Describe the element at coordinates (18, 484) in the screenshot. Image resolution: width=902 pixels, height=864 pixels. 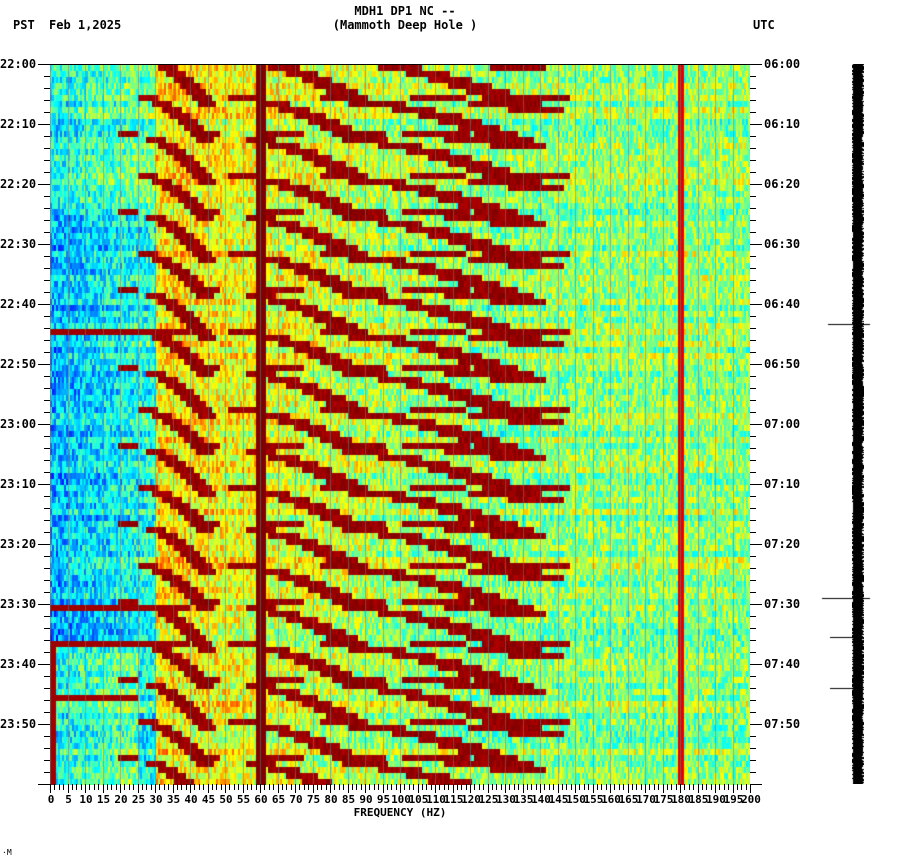
I see `y-label-left: 23:10` at that location.